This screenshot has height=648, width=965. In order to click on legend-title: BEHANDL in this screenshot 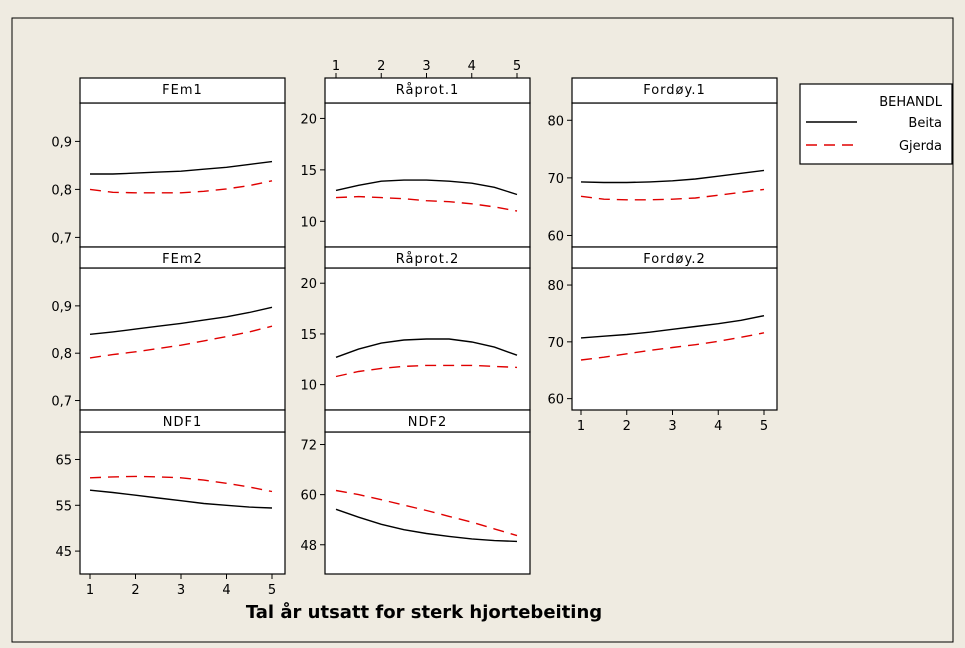, I will do `click(911, 102)`.